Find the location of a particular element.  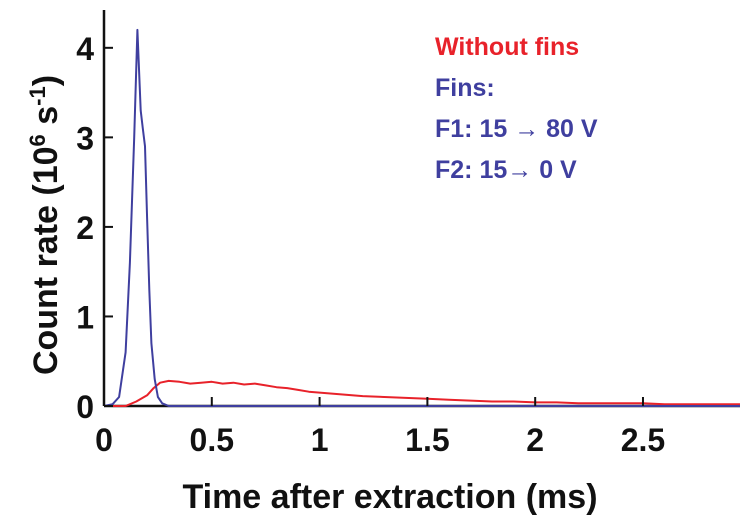

legend-f2: F2: 15→ 0 V is located at coordinates (506, 170).